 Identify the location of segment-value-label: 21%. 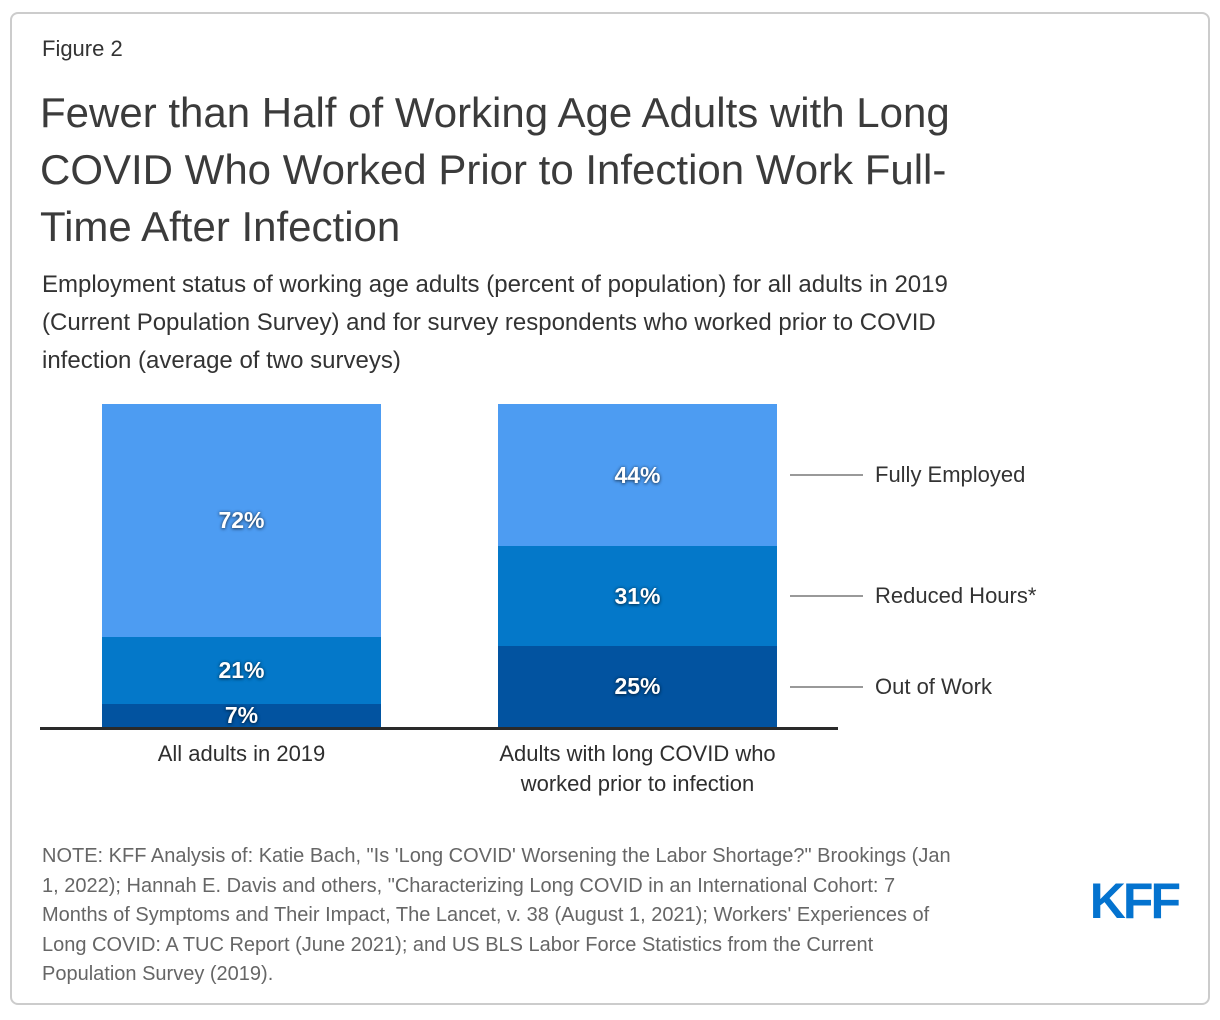
(241, 669).